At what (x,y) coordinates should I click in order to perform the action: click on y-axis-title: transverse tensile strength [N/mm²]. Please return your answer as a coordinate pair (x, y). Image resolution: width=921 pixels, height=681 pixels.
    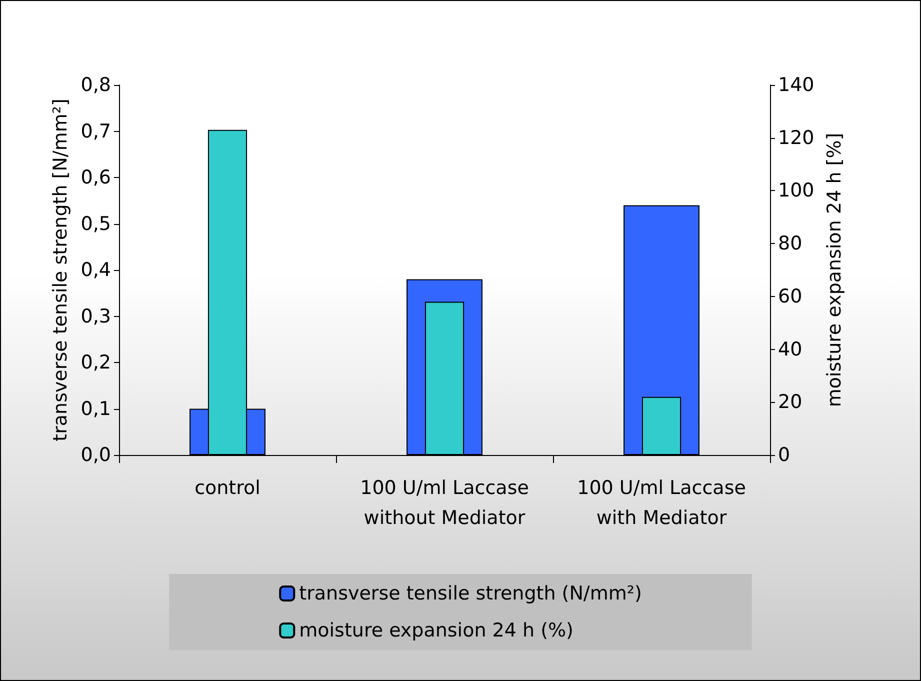
    Looking at the image, I should click on (60, 270).